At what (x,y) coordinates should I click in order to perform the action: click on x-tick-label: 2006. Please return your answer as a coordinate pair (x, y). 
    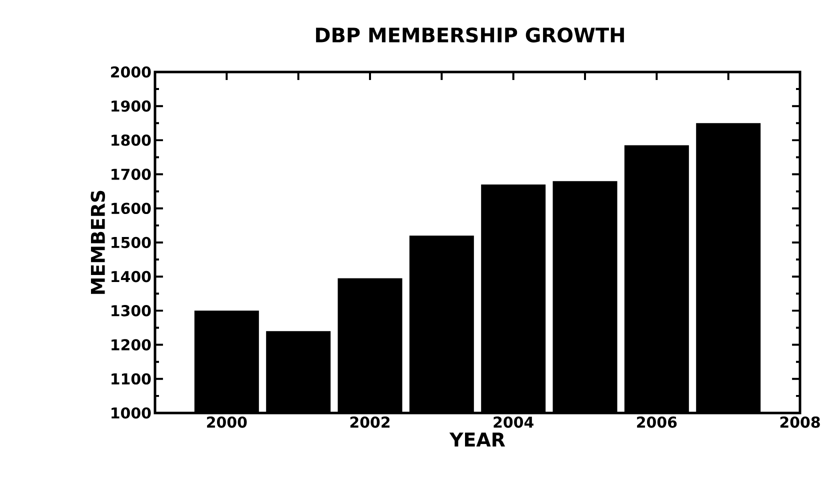
    Looking at the image, I should click on (657, 422).